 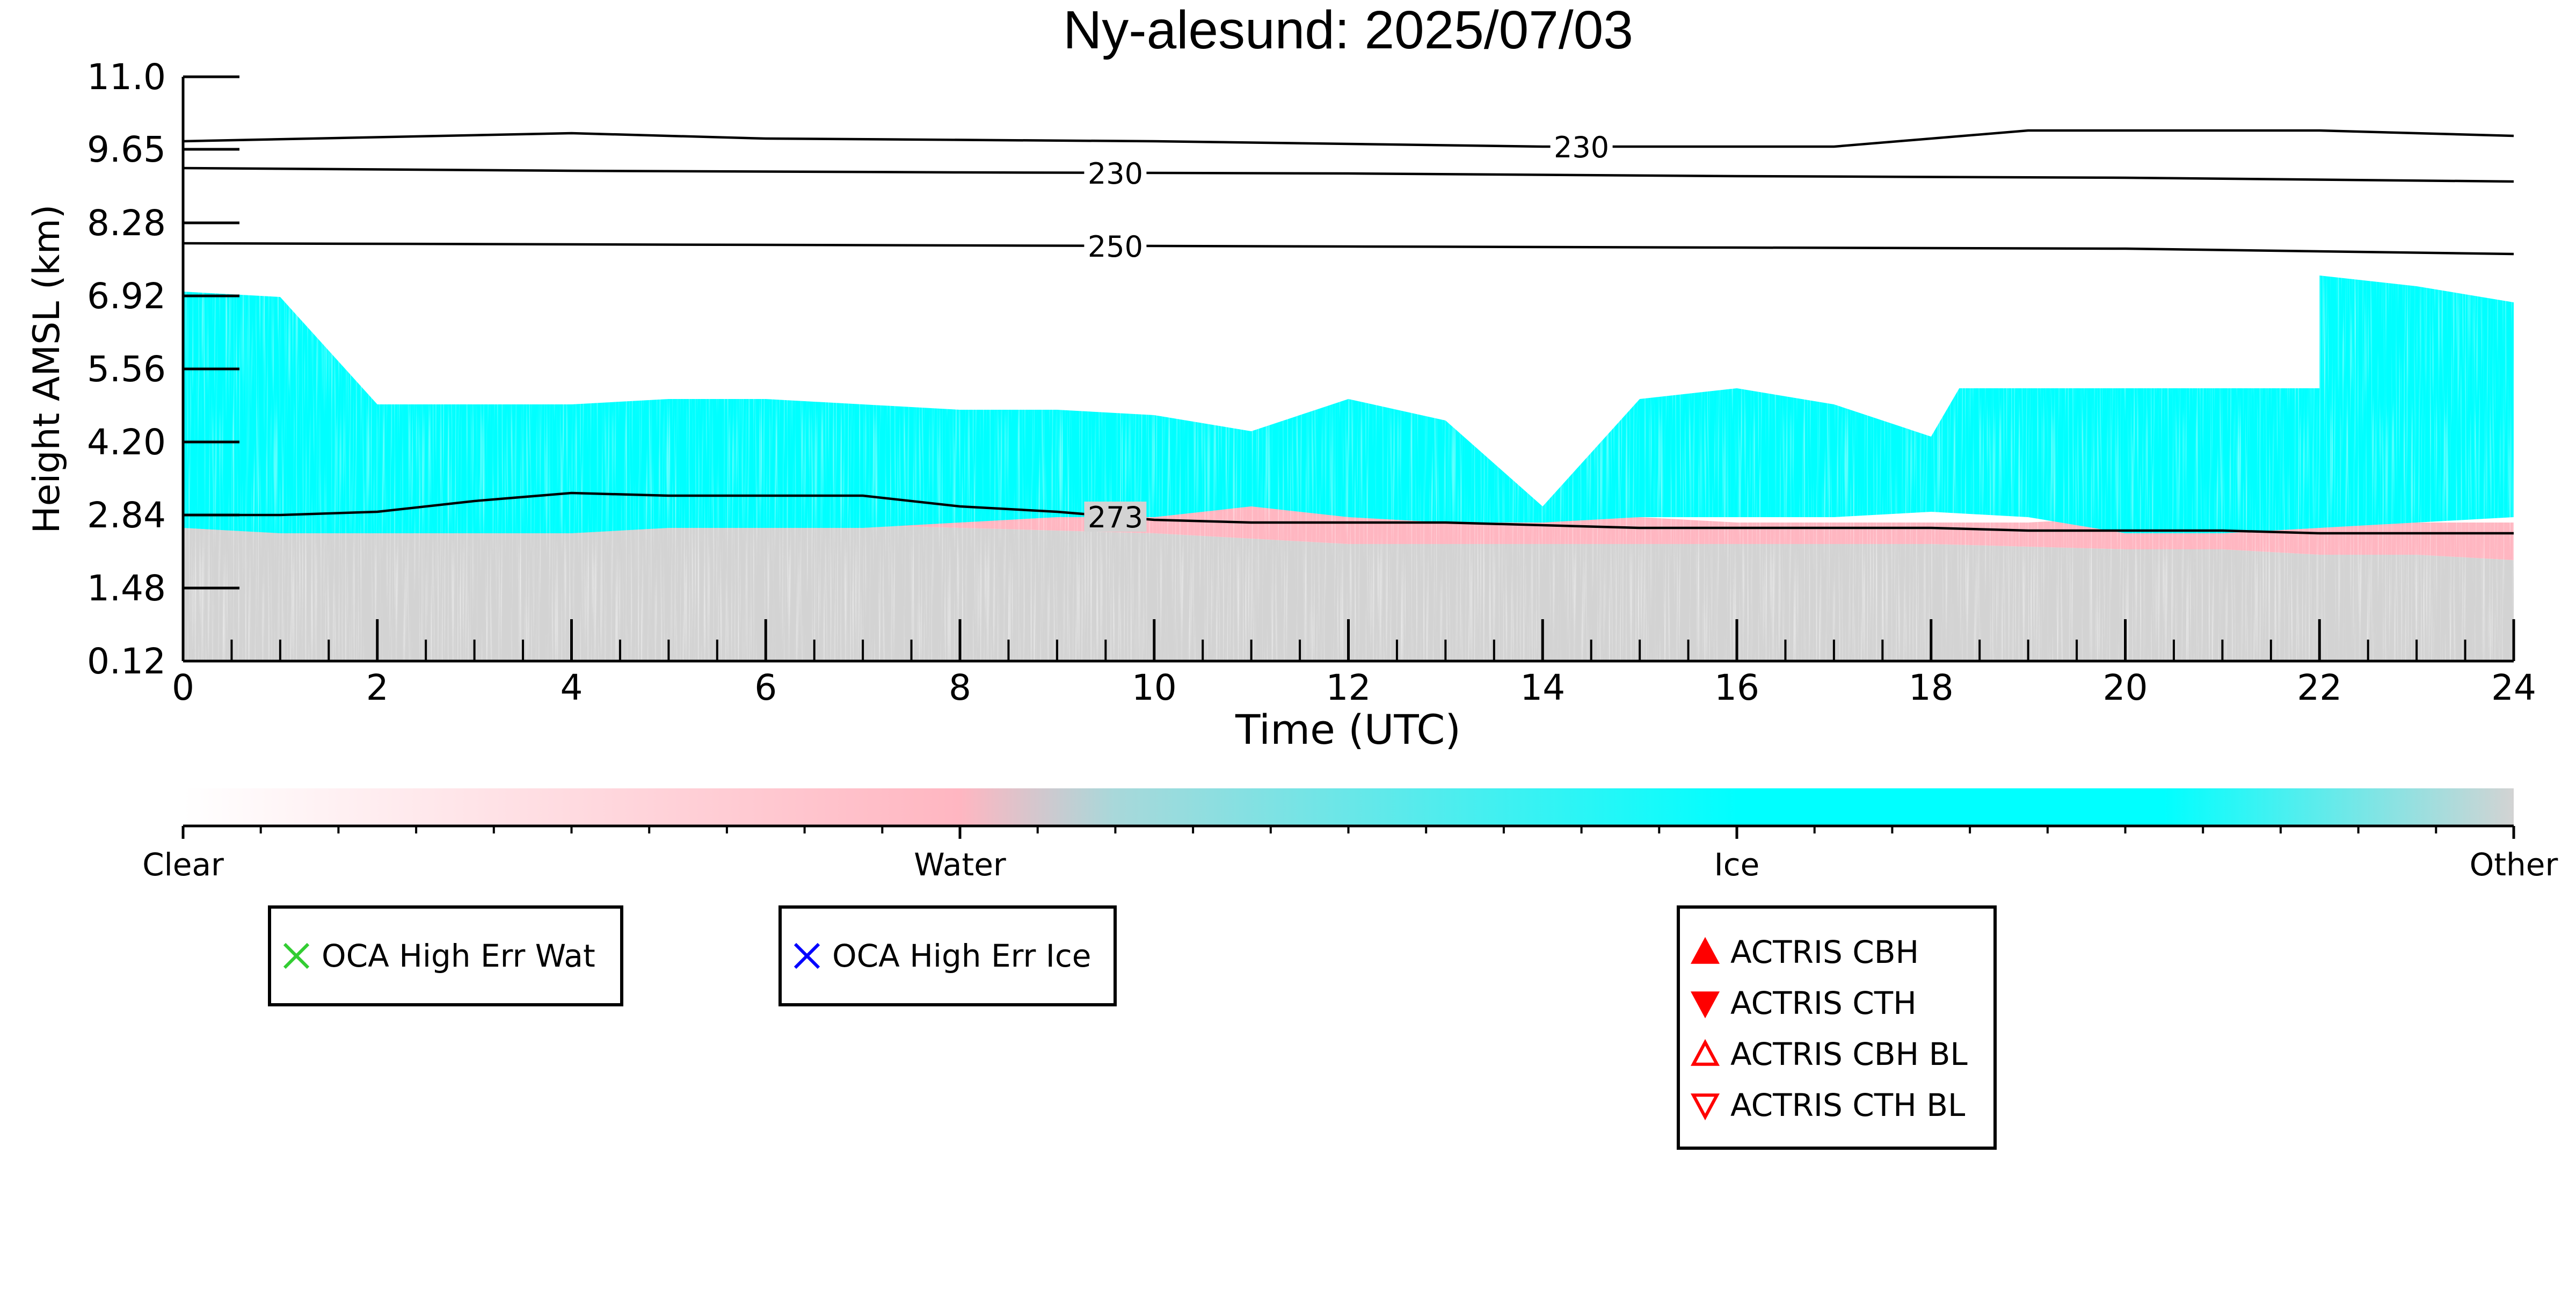 I want to click on x-tick-label-11: 22, so click(x=2319, y=687).